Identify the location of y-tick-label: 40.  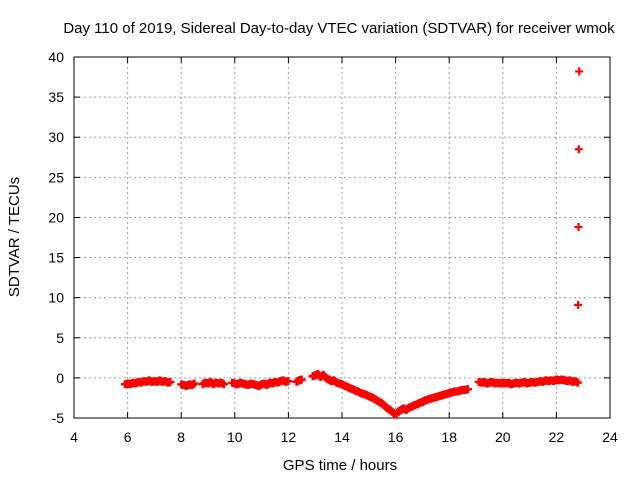
(56, 57).